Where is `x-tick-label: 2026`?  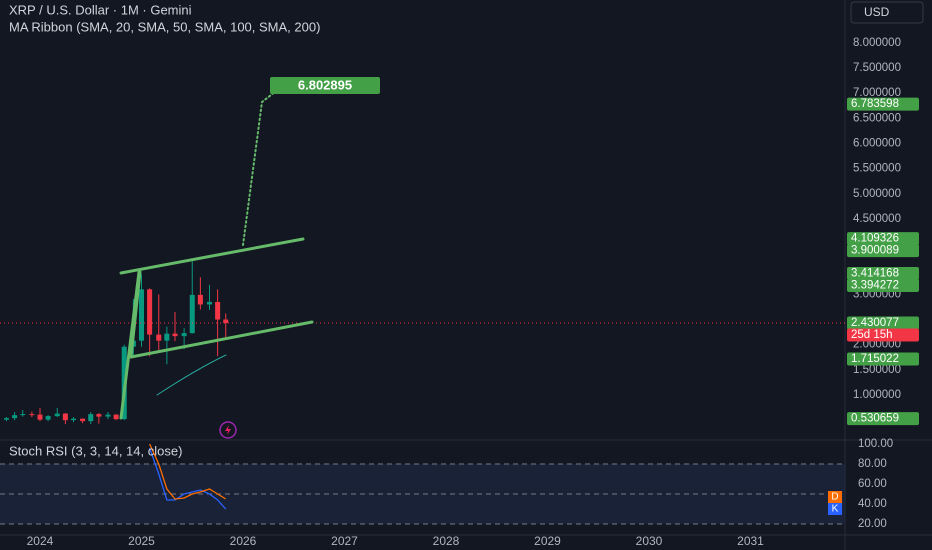
x-tick-label: 2026 is located at coordinates (243, 541).